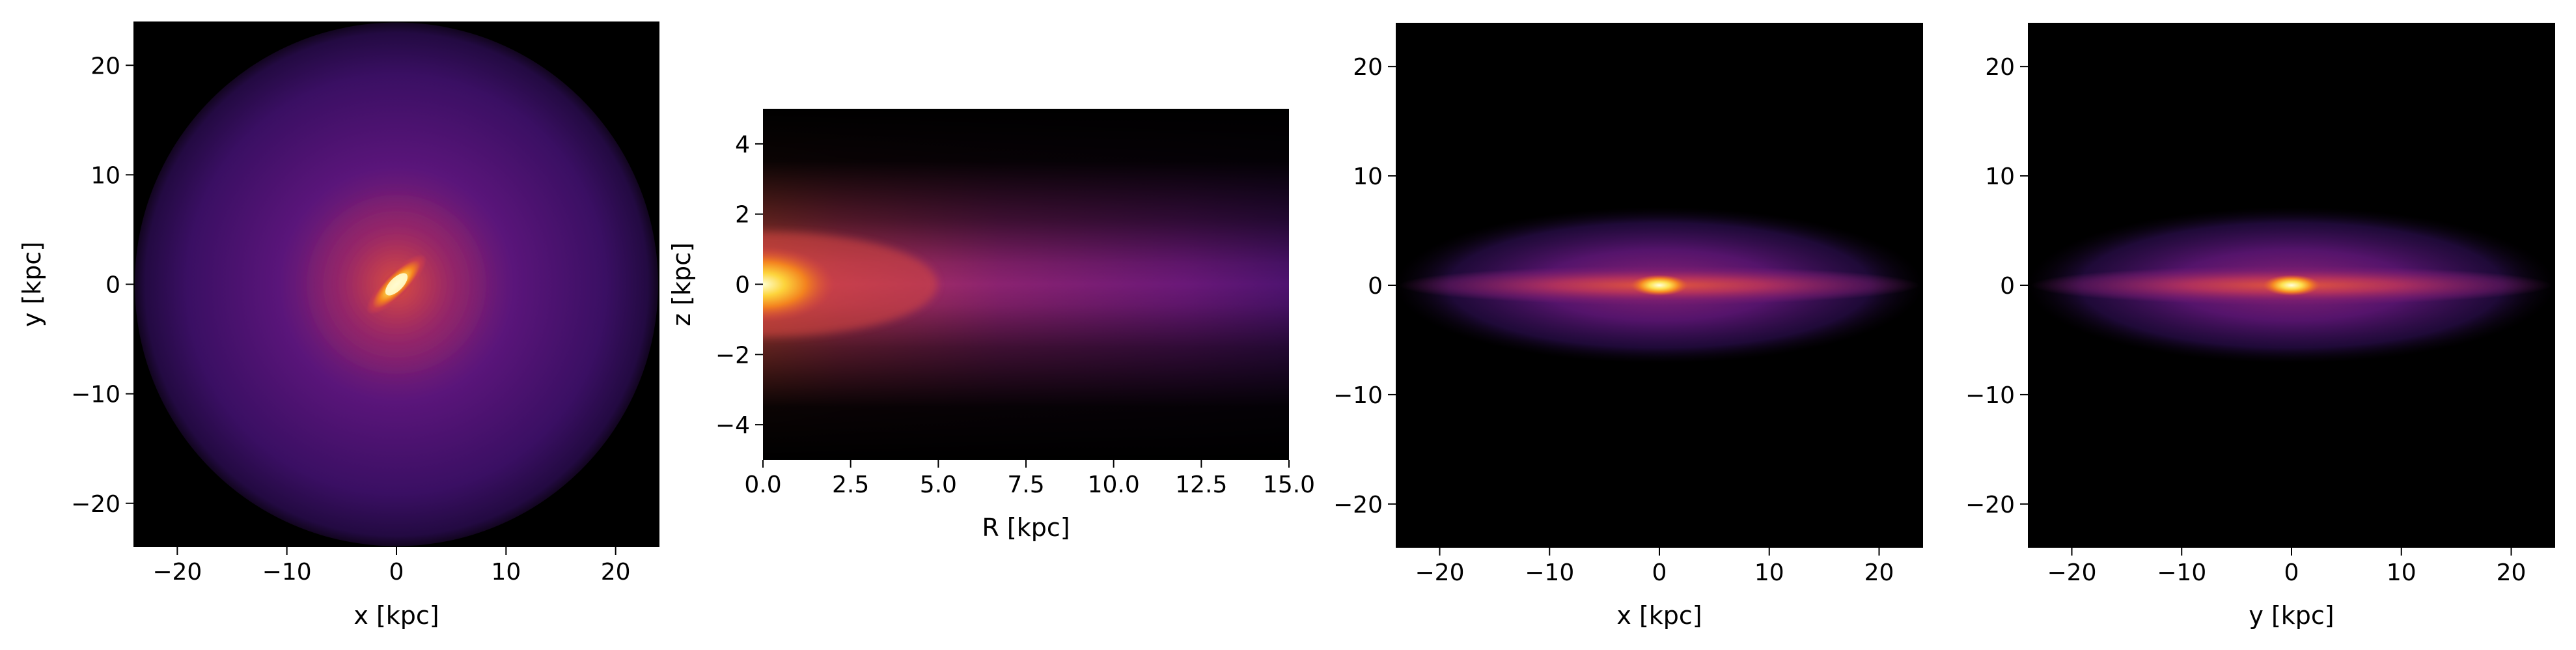  I want to click on x-axis-label-2: R [kpc], so click(1026, 527).